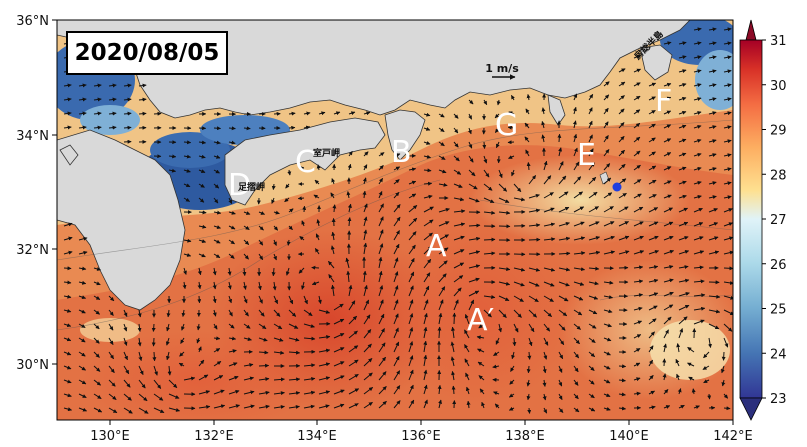 Image resolution: width=807 pixels, height=447 pixels. What do you see at coordinates (586, 155) in the screenshot?
I see `region-label-e: E` at bounding box center [586, 155].